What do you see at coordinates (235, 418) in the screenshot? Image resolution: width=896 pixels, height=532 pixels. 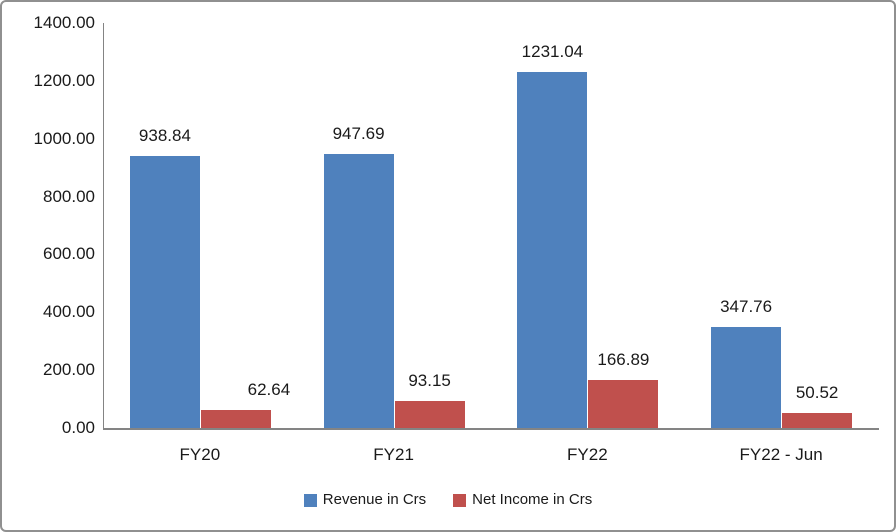 I see `bar-net-income-fy20` at bounding box center [235, 418].